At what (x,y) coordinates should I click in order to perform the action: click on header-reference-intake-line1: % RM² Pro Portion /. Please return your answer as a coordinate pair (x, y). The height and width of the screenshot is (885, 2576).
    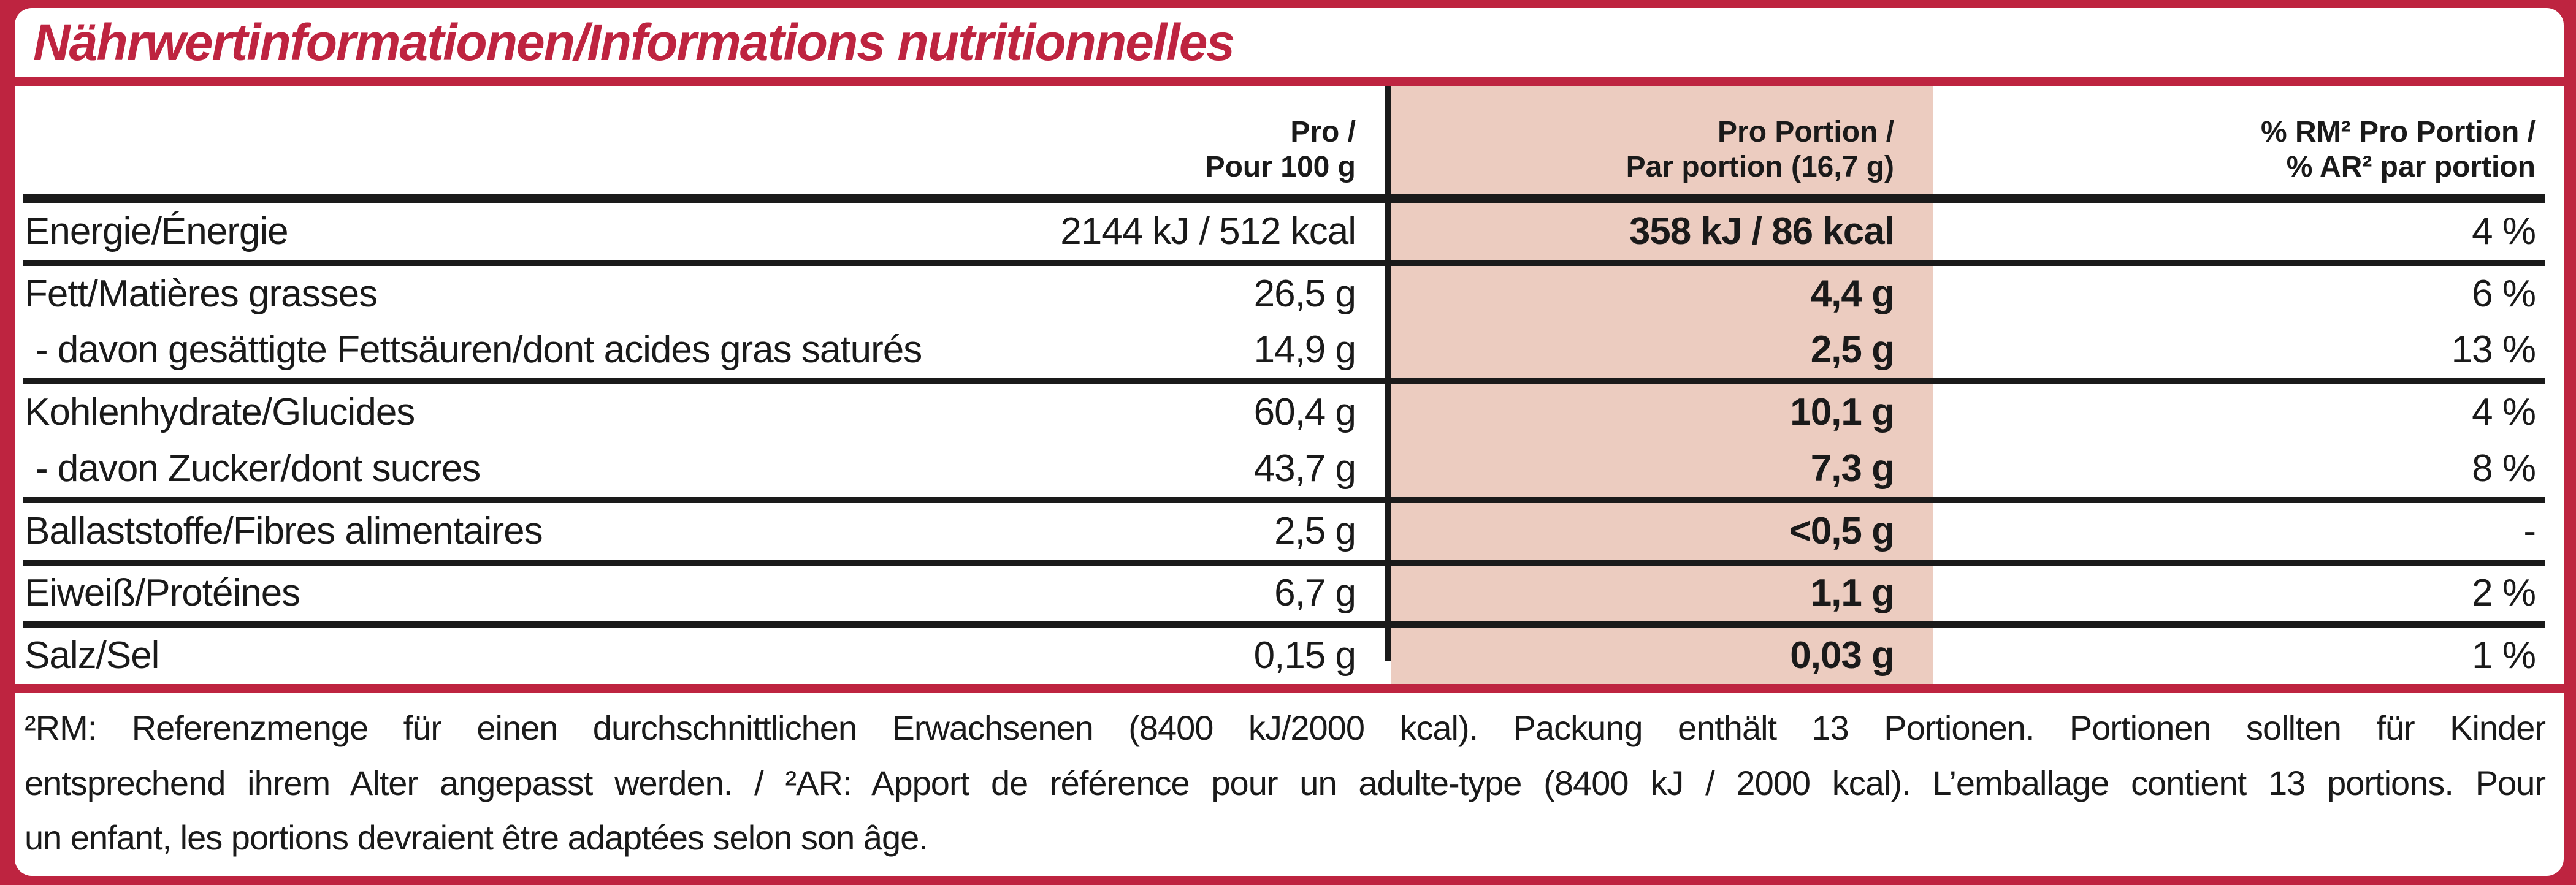
    Looking at the image, I should click on (2398, 131).